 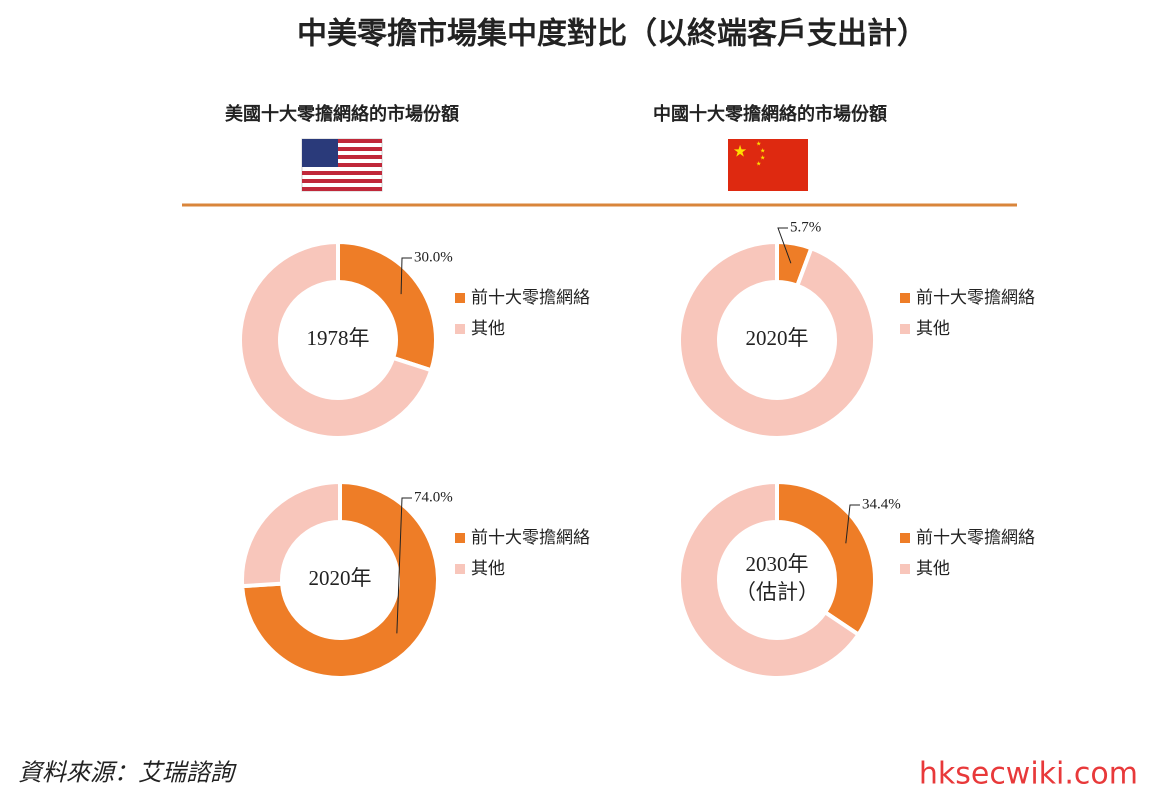 I want to click on center-label: 1978年, so click(x=338, y=338).